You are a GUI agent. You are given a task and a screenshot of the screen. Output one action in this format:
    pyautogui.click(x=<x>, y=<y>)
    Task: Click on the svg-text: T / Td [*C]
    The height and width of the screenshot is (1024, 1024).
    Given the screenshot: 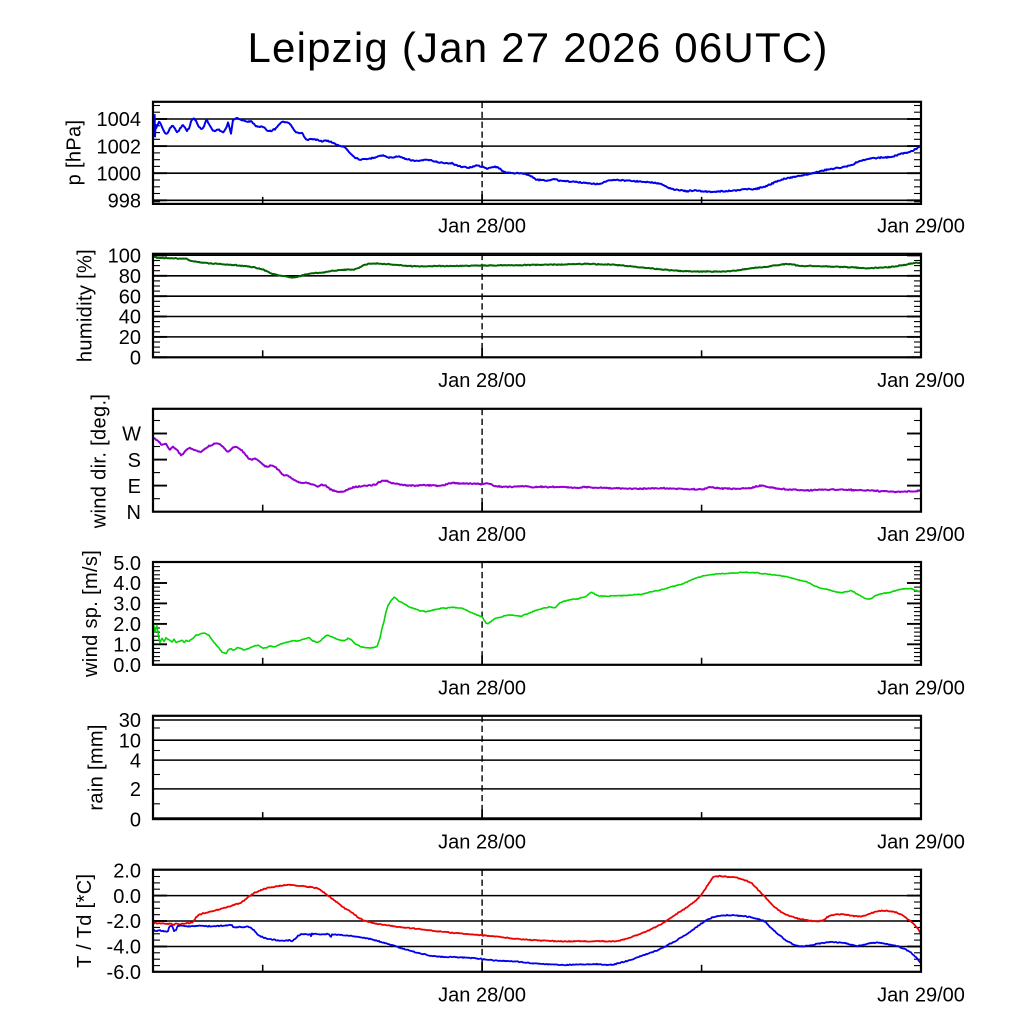 What is the action you would take?
    pyautogui.click(x=85, y=921)
    